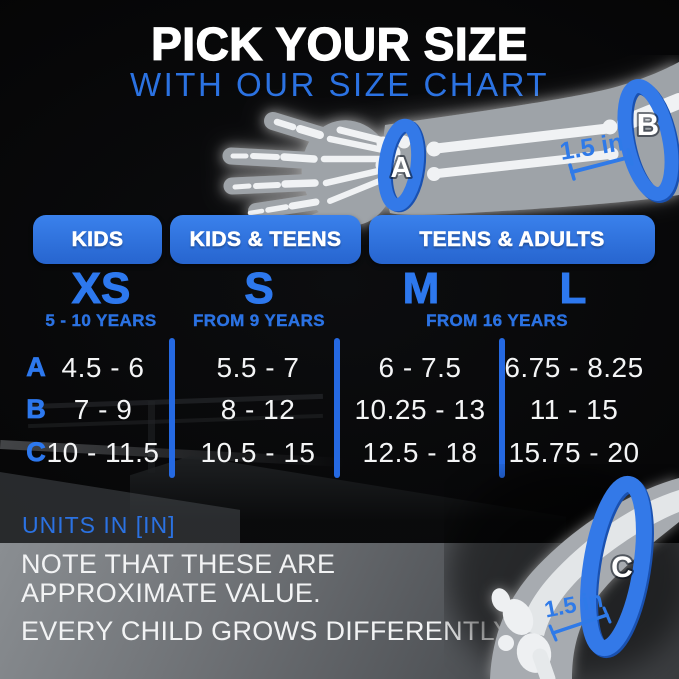  I want to click on band-a-label: A, so click(401, 168).